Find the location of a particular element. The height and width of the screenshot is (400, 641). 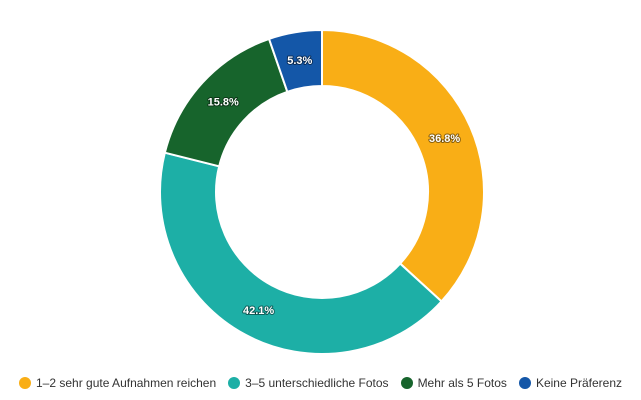

legend-label: 1–2 sehr gute Aufnahmen reichen is located at coordinates (126, 383).